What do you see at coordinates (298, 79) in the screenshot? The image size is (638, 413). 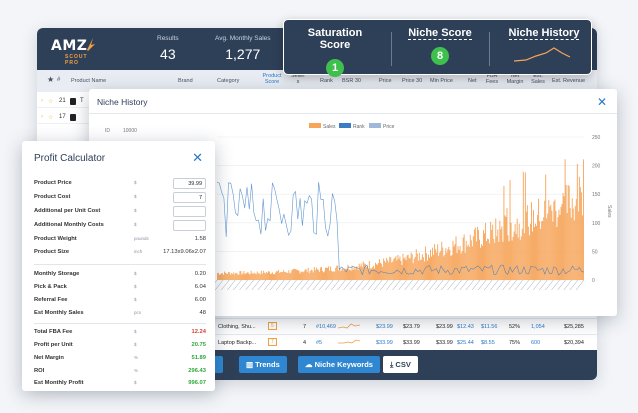 I see `col-sellers: Seller s` at bounding box center [298, 79].